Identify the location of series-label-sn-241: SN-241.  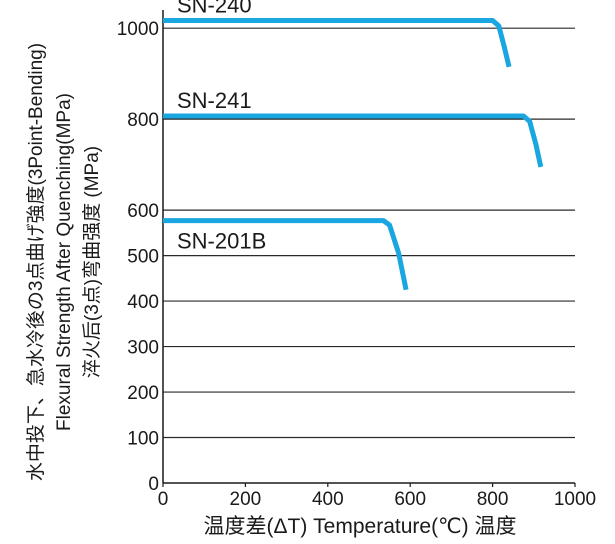
(214, 100).